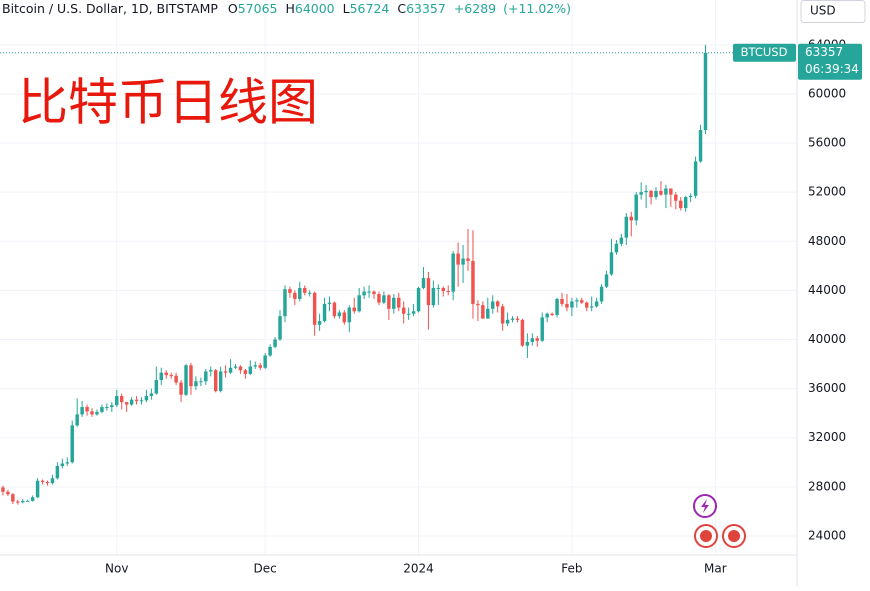 This screenshot has width=870, height=591. What do you see at coordinates (315, 8) in the screenshot?
I see `ohlc-value: 64000` at bounding box center [315, 8].